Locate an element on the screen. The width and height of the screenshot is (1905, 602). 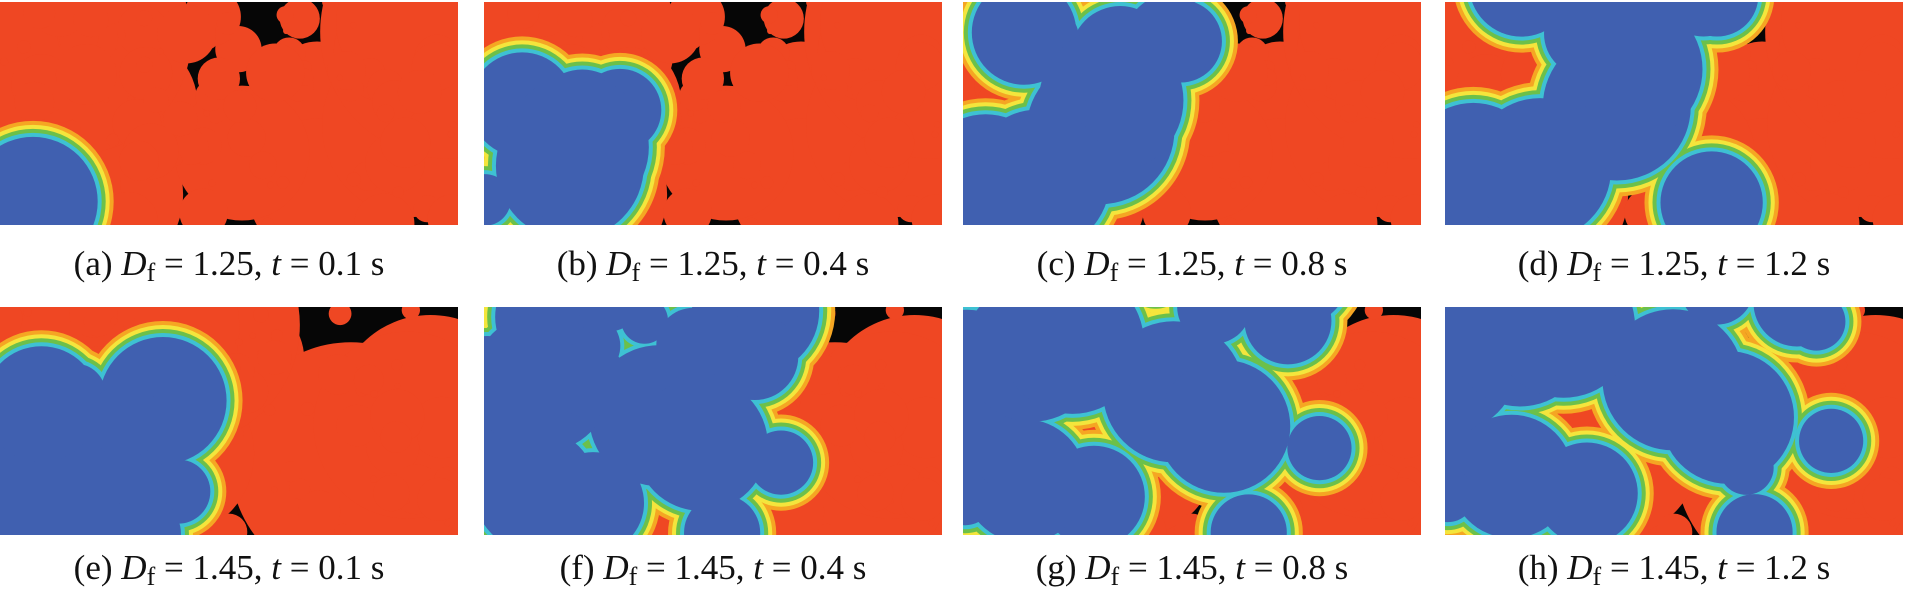
caption: (b) Df = 1.25, t = 0.4 s is located at coordinates (713, 265).